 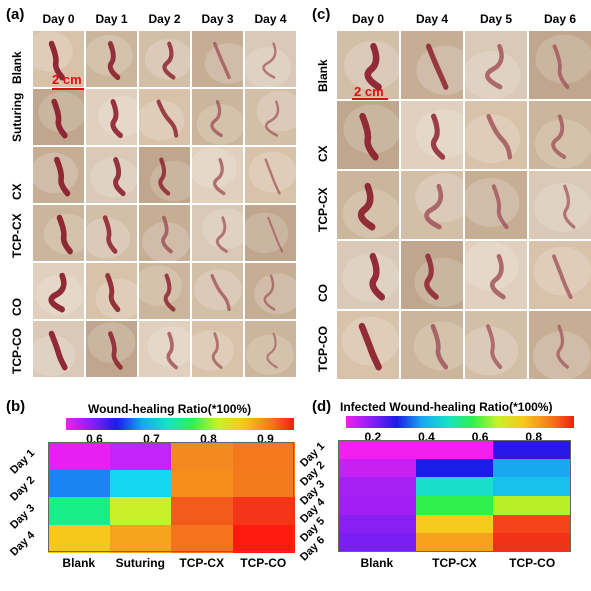 I want to click on panel-c-group-label: TCP-CO, so click(x=323, y=349).